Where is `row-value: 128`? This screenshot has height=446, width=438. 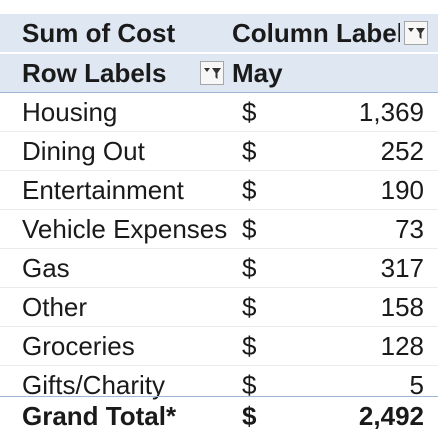
row-value: 128 is located at coordinates (402, 346).